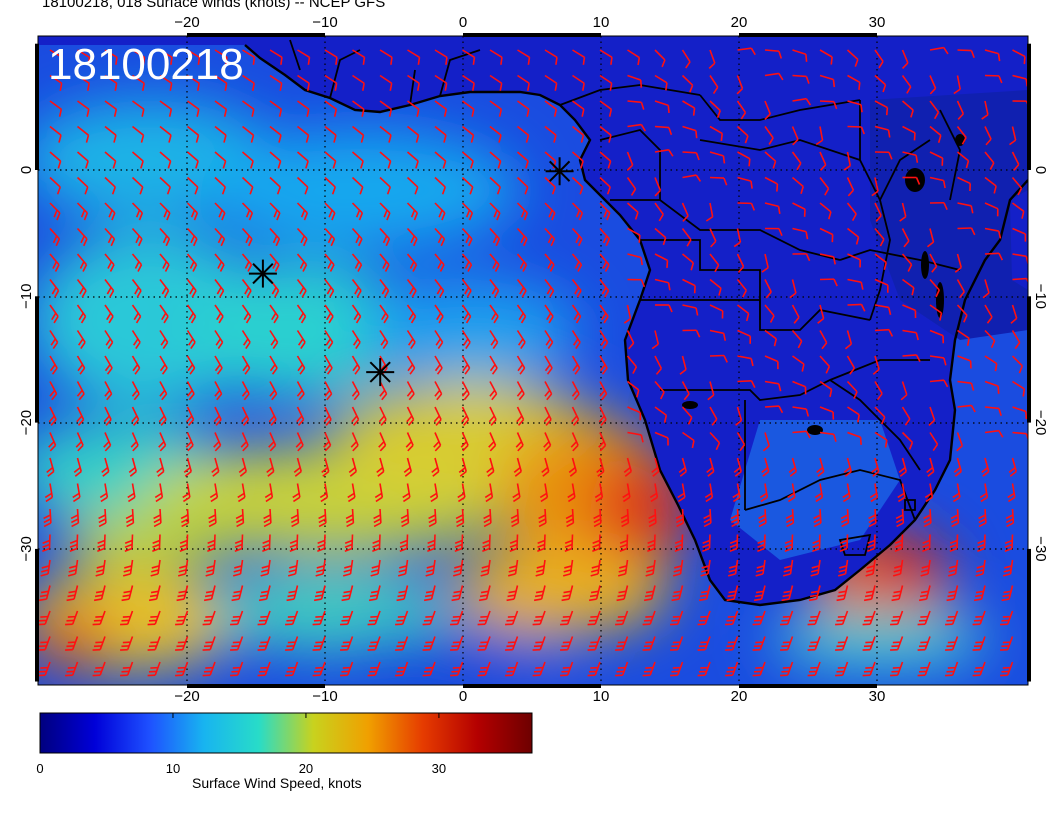  Describe the element at coordinates (463, 696) in the screenshot. I see `lon-label-bottom: 0` at that location.